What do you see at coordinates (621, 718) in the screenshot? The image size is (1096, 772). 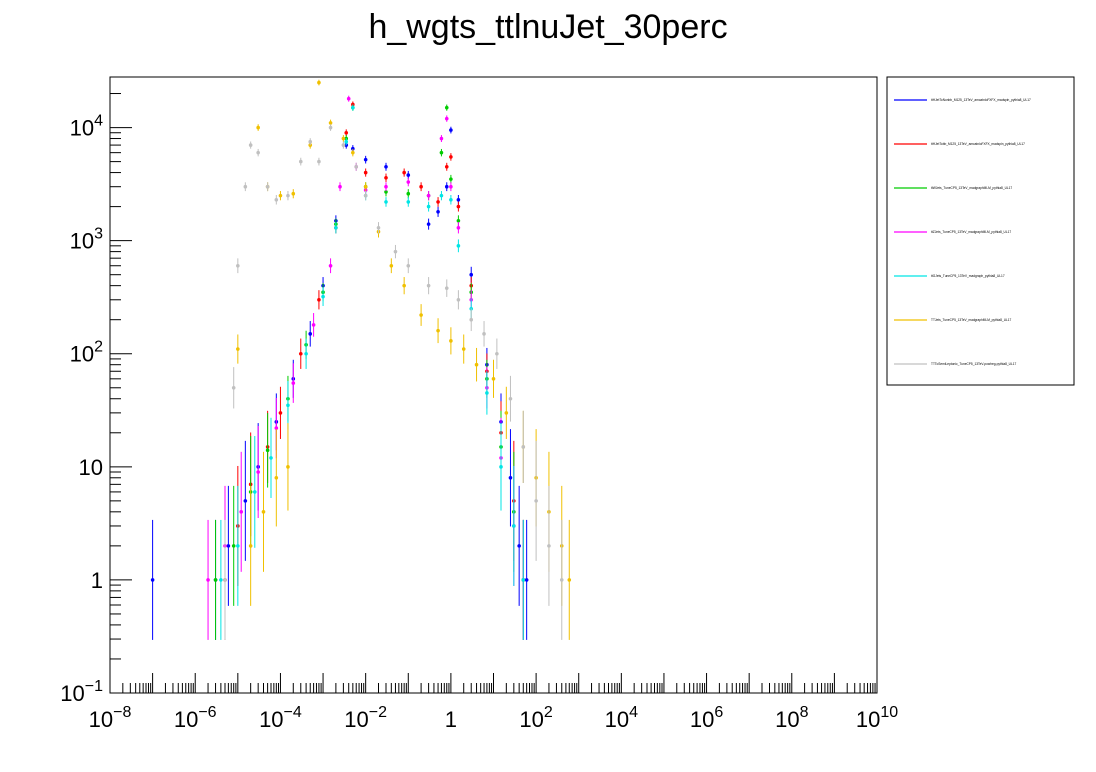 I see `x-tick-label: 10⁴` at bounding box center [621, 718].